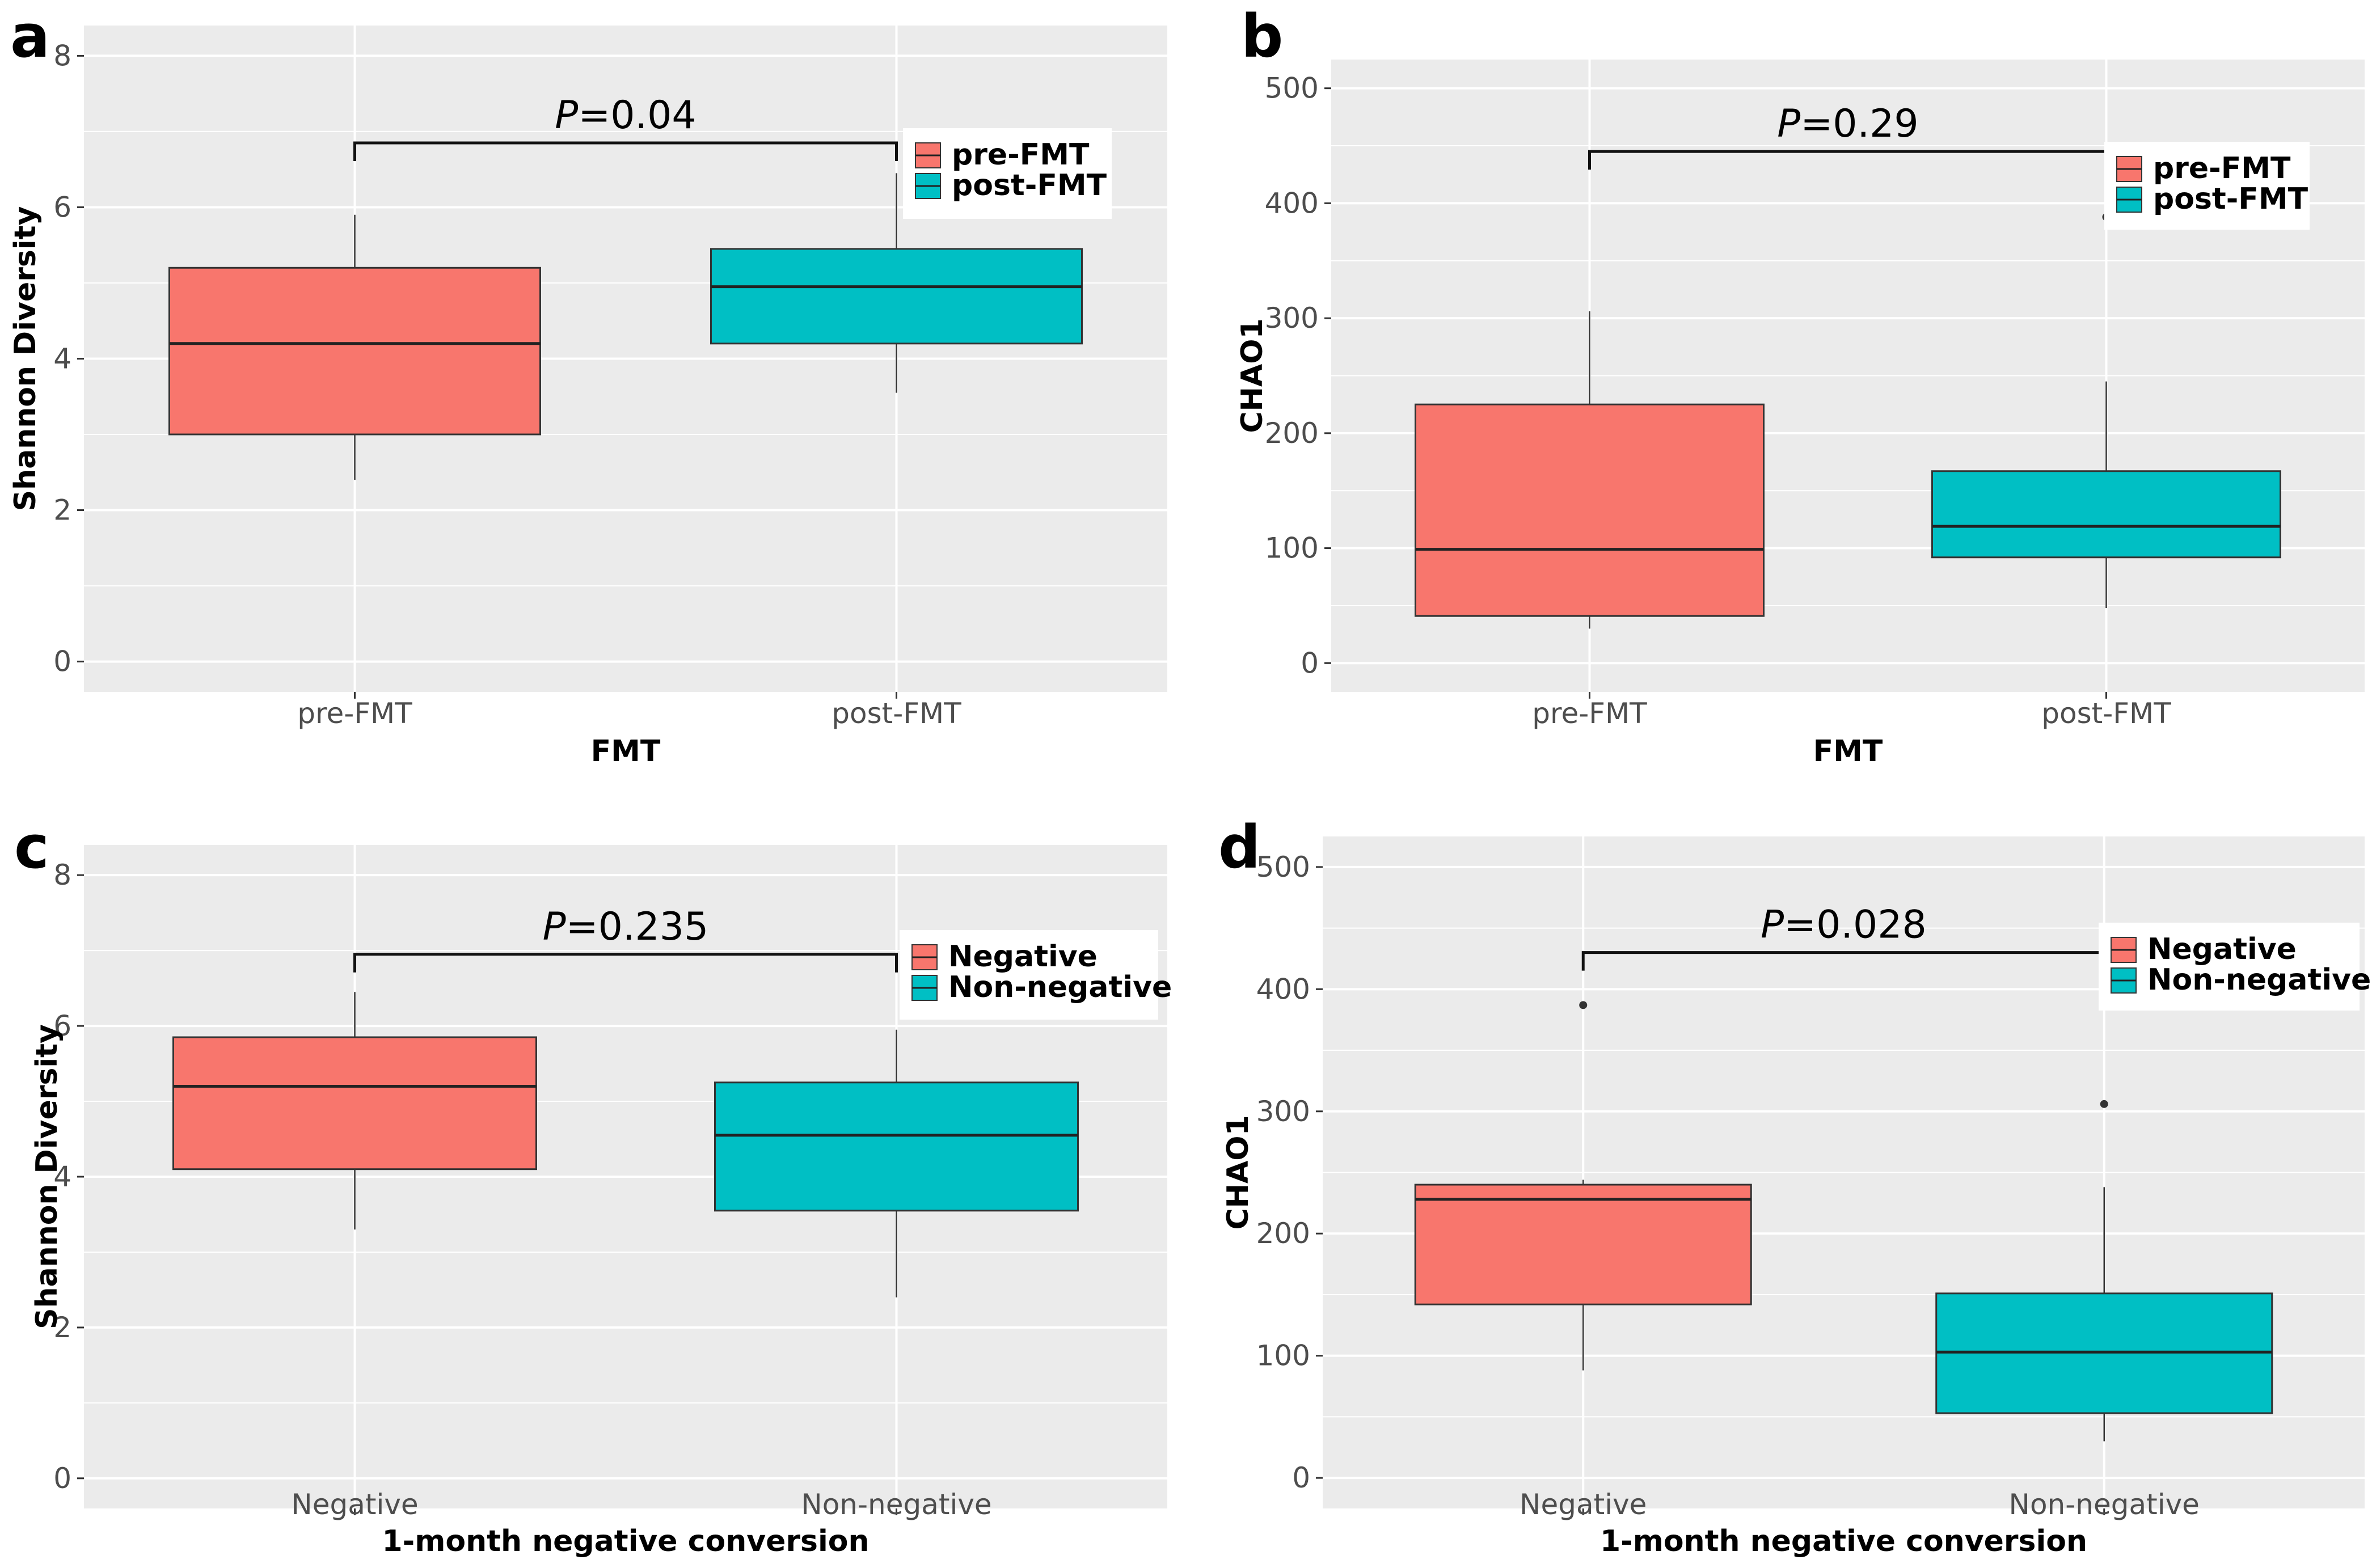 The height and width of the screenshot is (1568, 2372). Describe the element at coordinates (1262, 37) in the screenshot. I see `panel-letter: b` at that location.